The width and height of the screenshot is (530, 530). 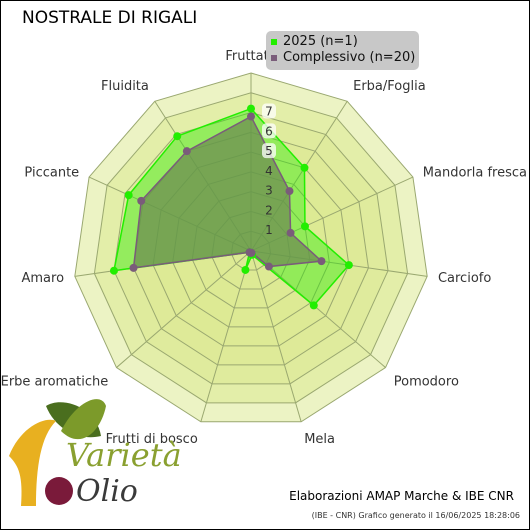 I want to click on legend-label-2025: 2025 (n=1), so click(x=320, y=41).